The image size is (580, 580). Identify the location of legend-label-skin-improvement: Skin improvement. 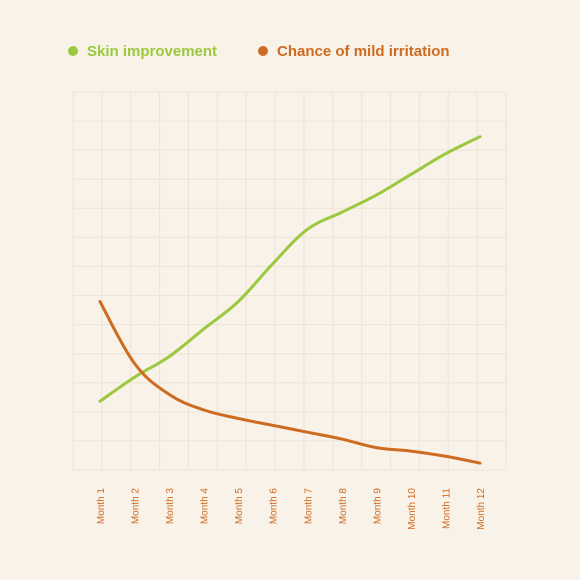
(152, 51).